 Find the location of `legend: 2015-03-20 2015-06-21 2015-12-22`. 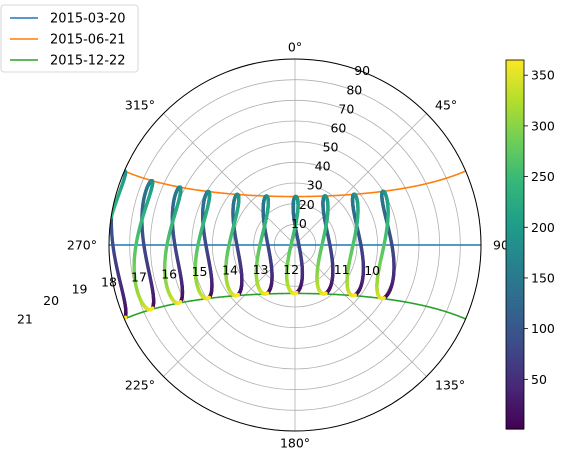

legend: 2015-03-20 2015-06-21 2015-12-22 is located at coordinates (69, 38).